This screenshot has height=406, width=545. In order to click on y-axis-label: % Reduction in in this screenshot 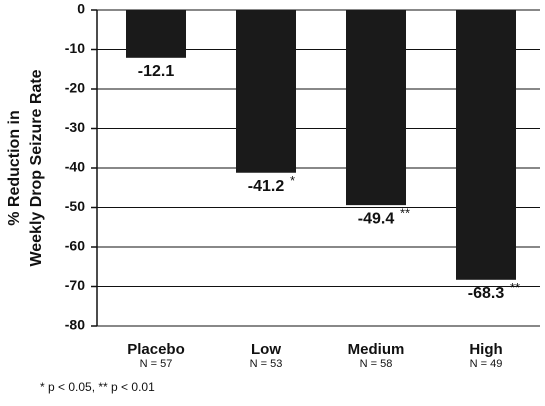, I will do `click(14, 168)`.